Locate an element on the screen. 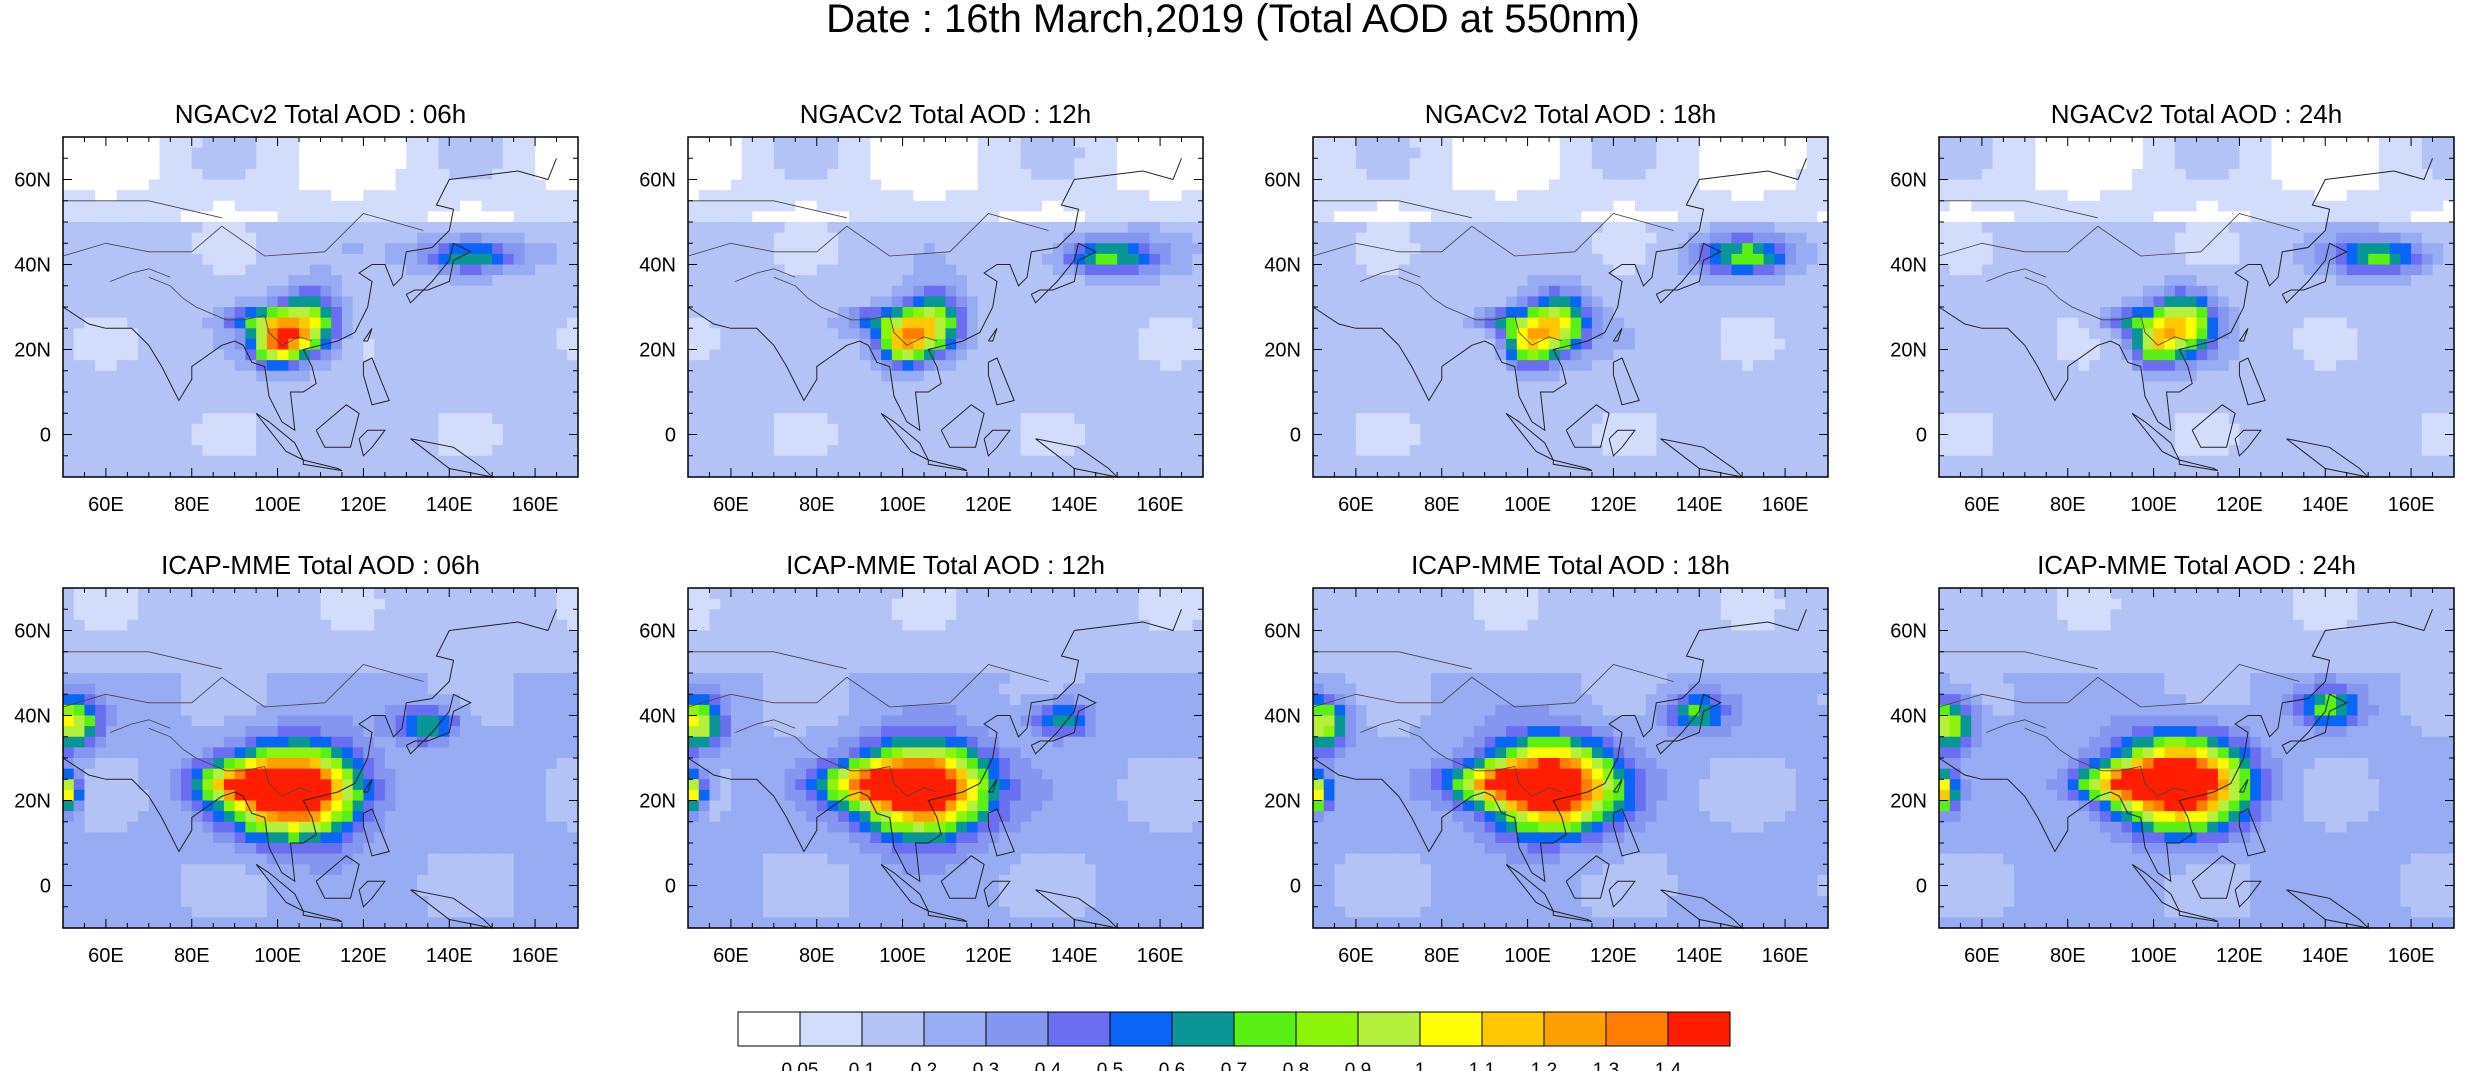 The height and width of the screenshot is (1071, 2466). colorbar-label: 0.7 is located at coordinates (1234, 1065).